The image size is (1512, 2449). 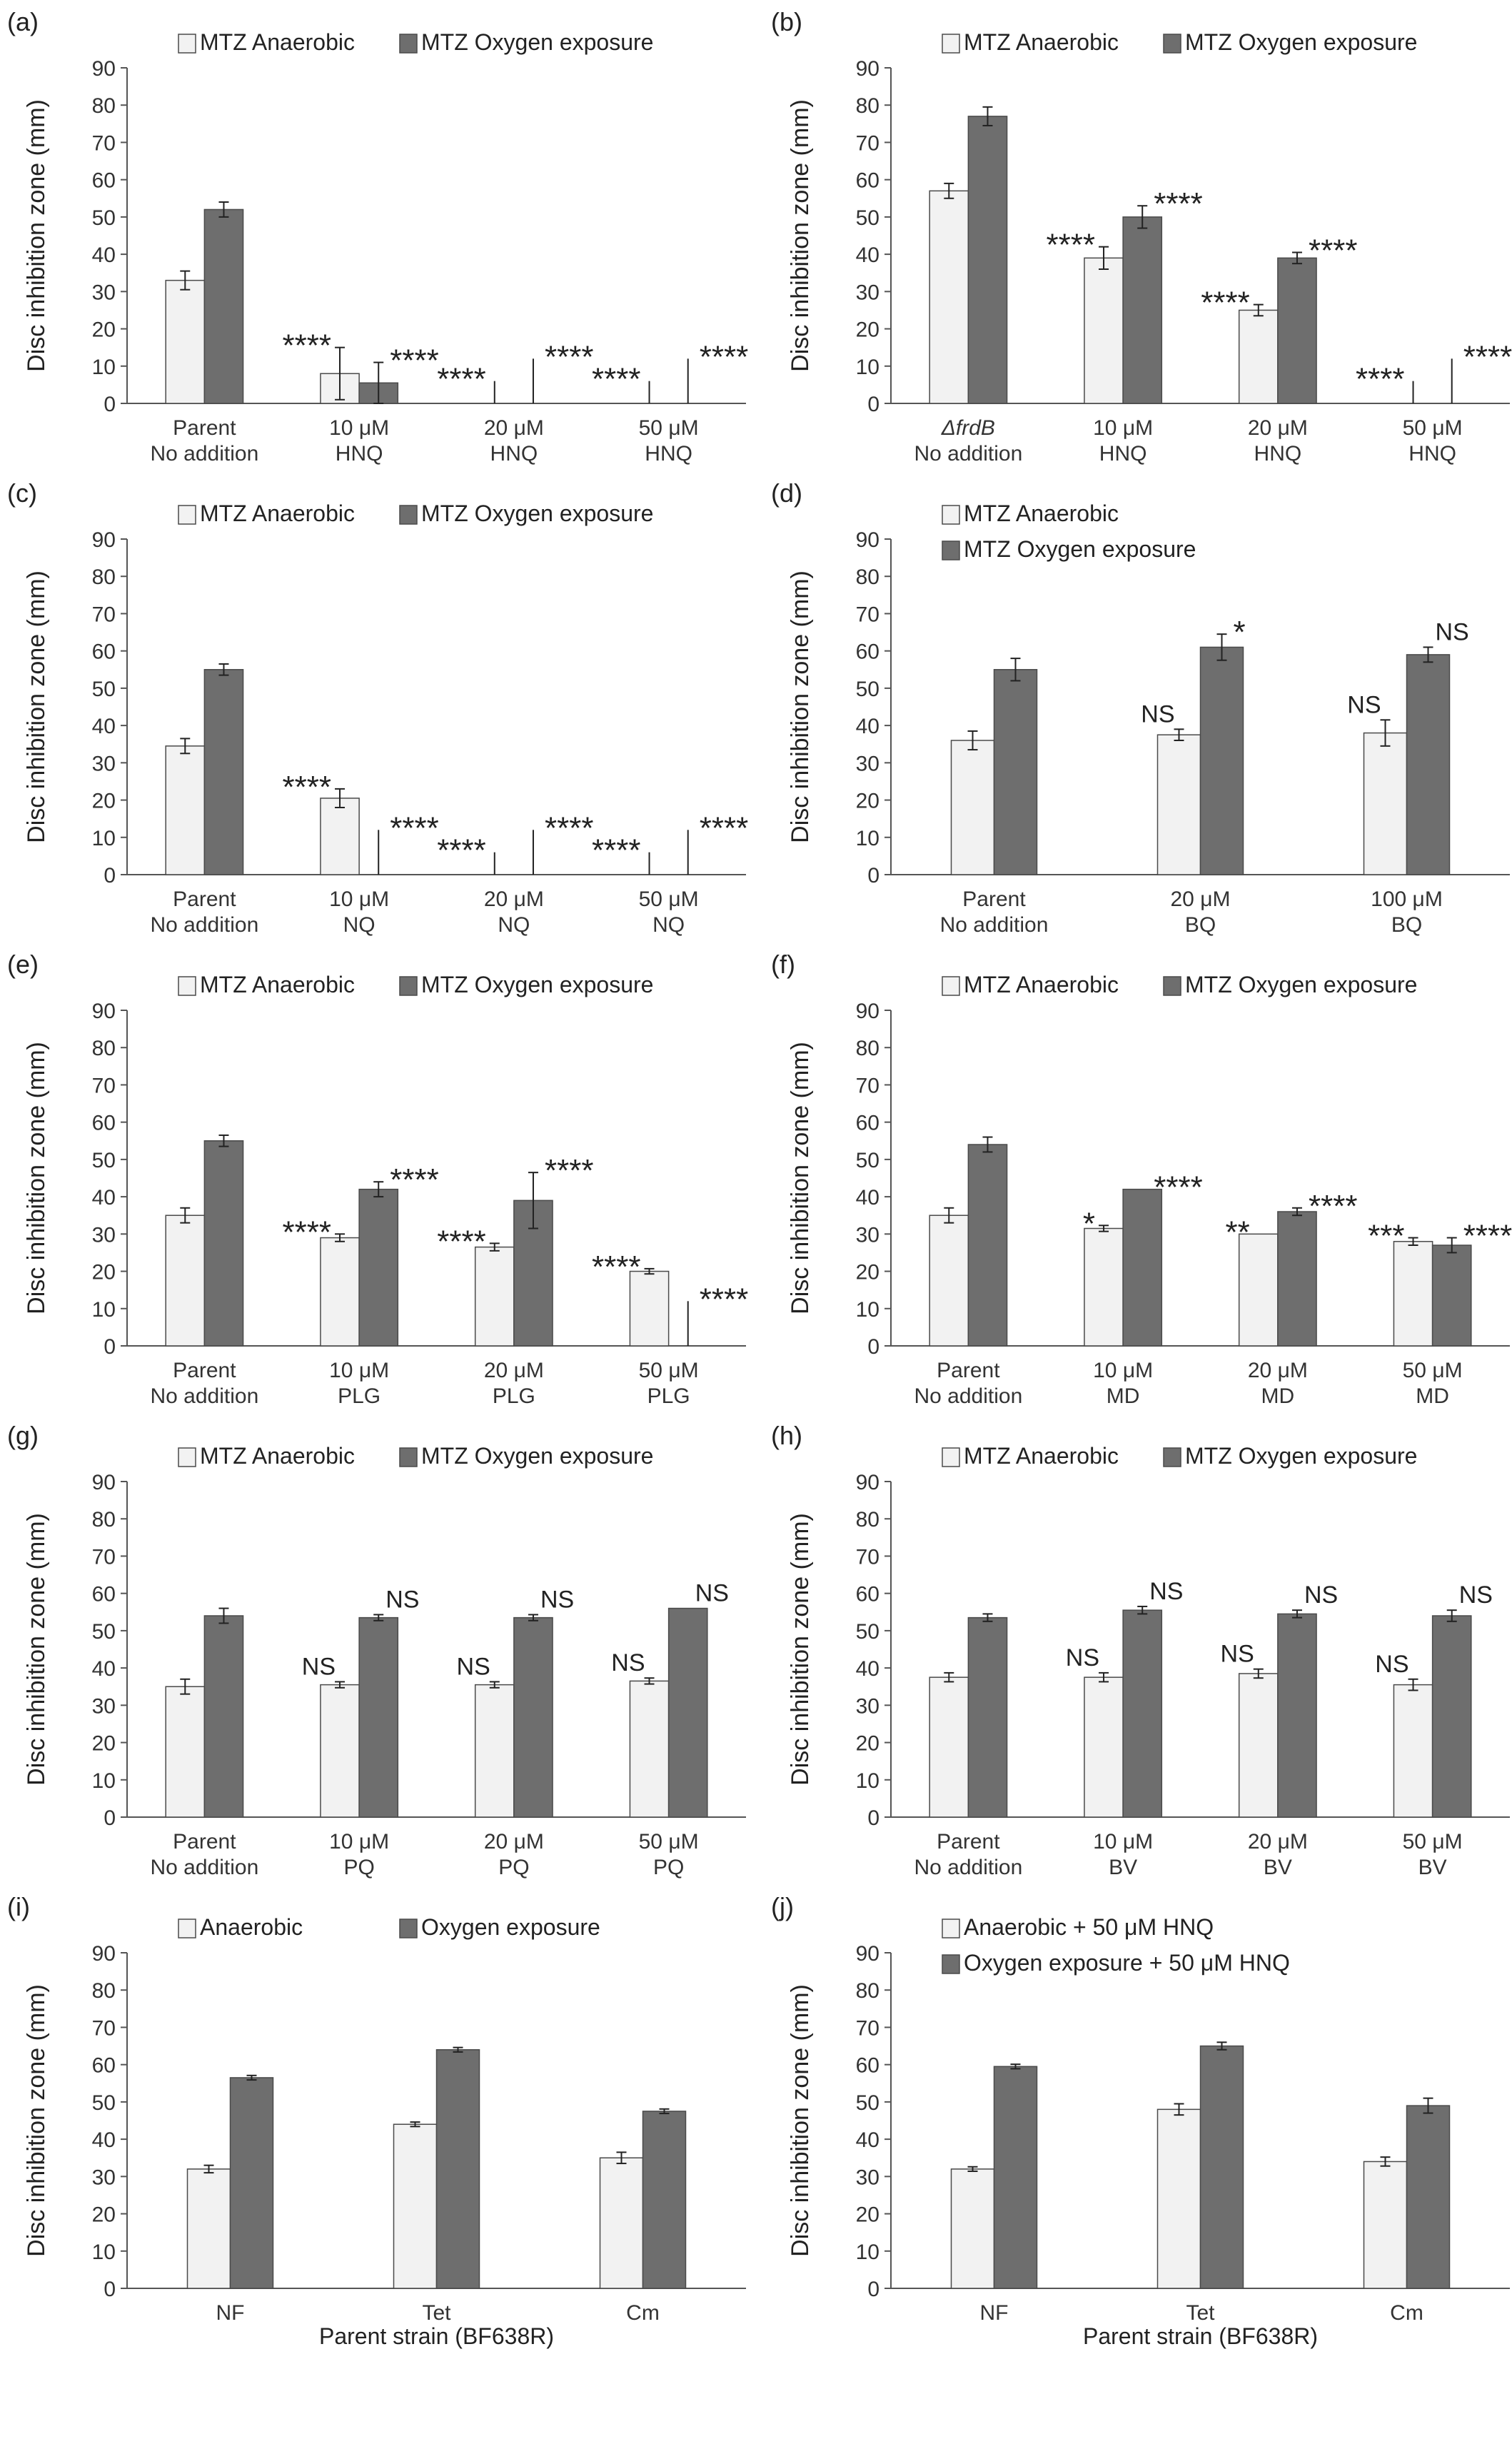 I want to click on x-tick-label: Cm, so click(x=643, y=2313).